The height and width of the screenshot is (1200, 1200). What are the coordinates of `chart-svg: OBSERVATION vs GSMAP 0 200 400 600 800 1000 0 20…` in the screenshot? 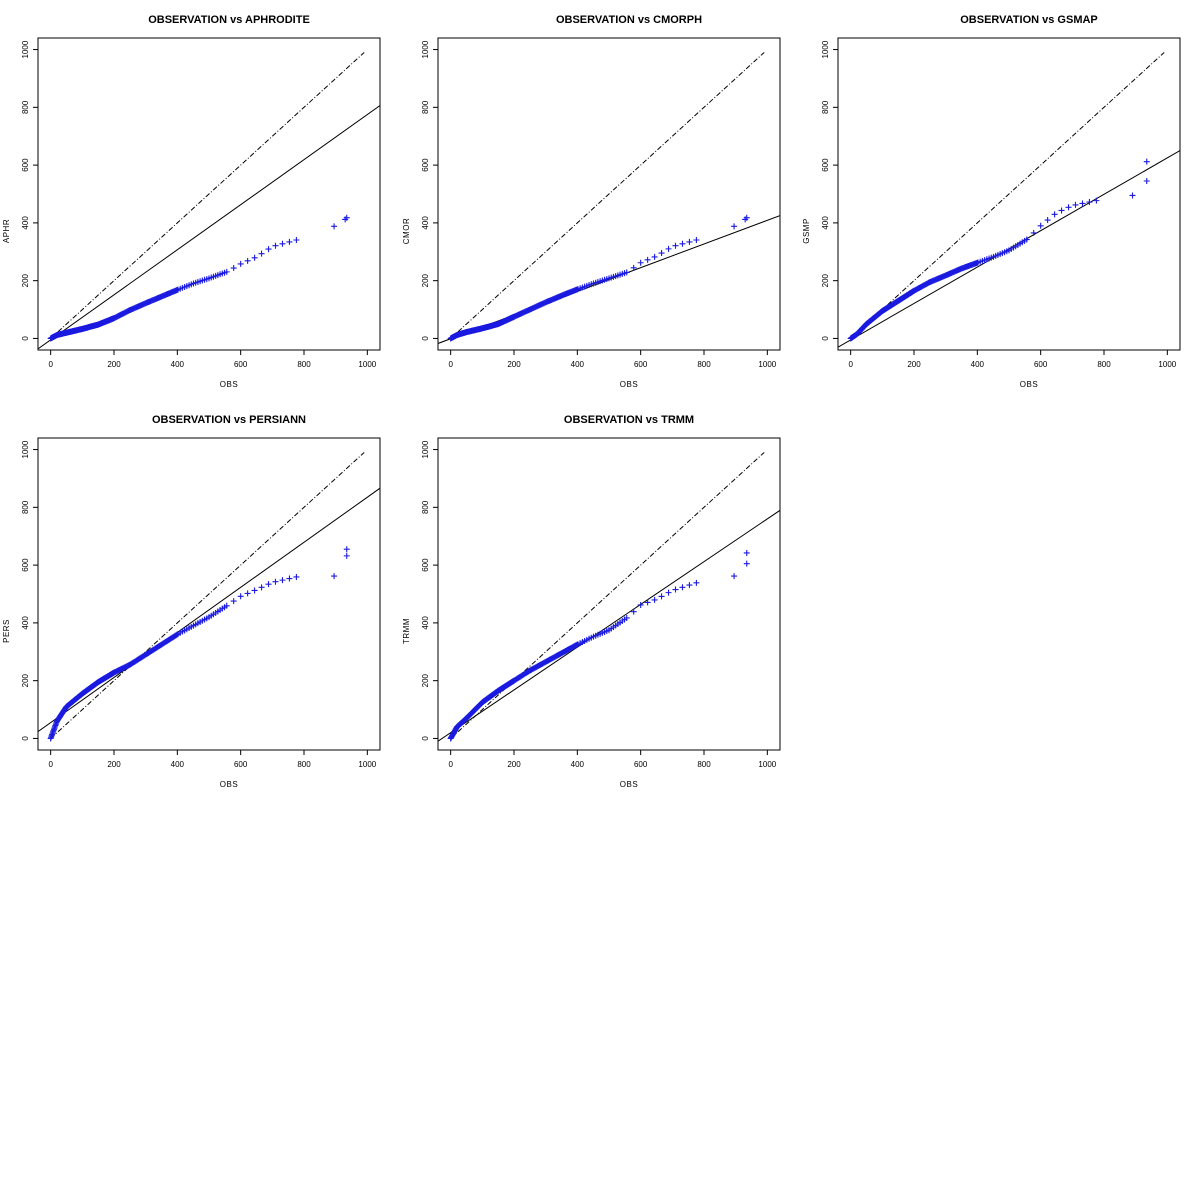 It's located at (991, 201).